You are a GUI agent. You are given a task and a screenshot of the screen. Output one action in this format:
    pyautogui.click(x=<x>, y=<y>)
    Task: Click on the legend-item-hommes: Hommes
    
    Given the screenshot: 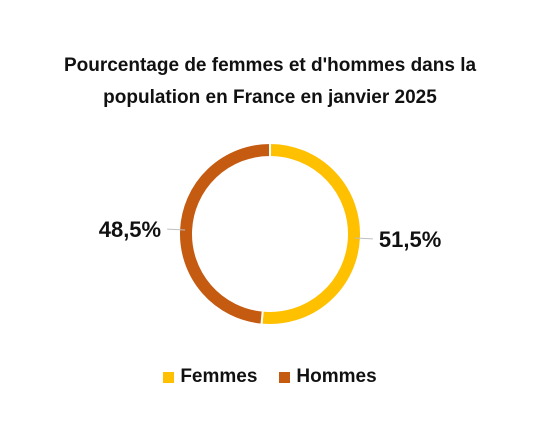 What is the action you would take?
    pyautogui.click(x=328, y=377)
    